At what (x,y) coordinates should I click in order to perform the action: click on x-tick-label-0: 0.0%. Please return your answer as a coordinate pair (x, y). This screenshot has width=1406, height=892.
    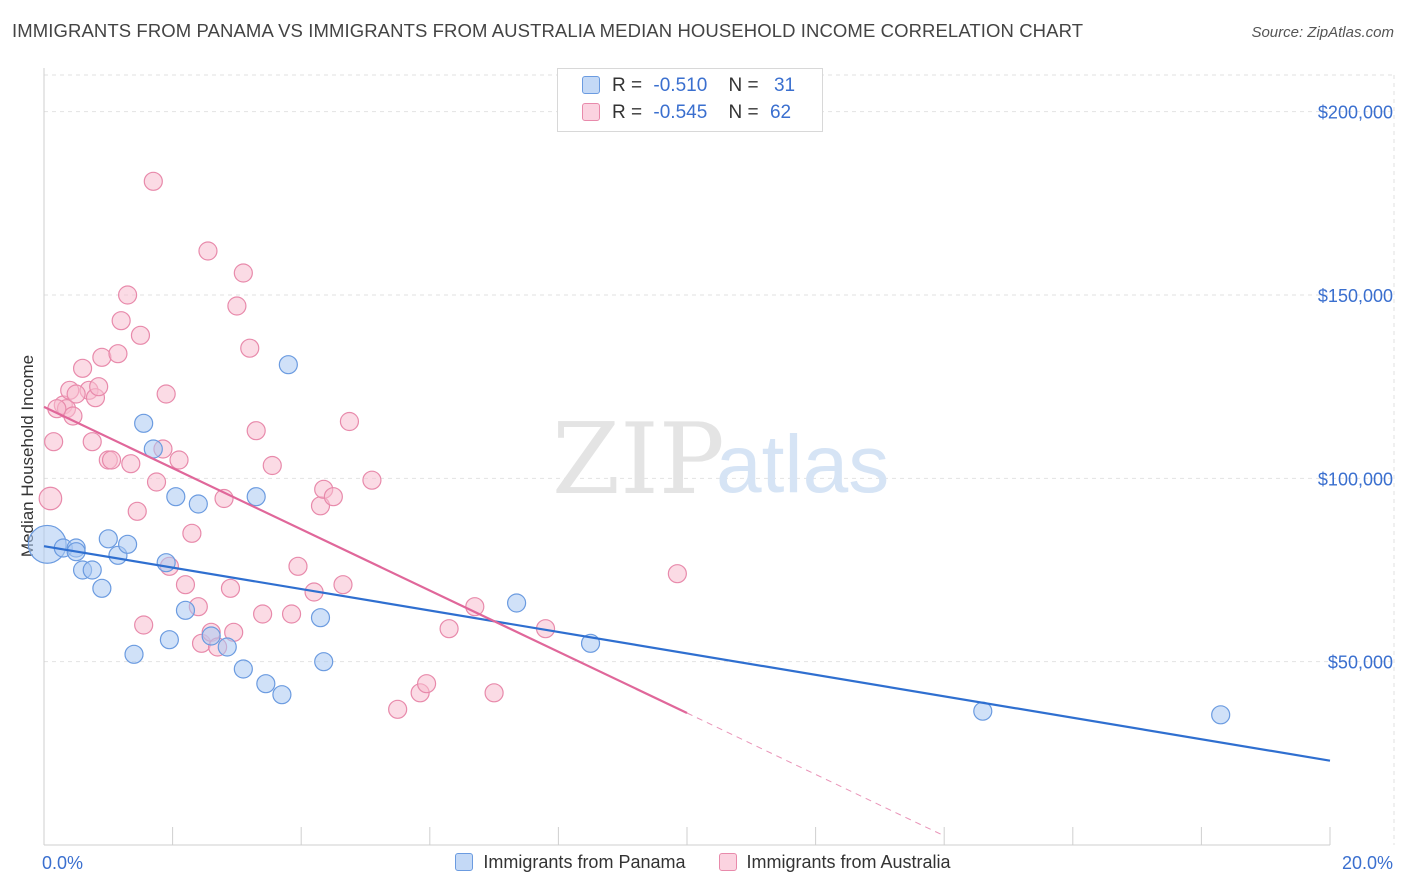
    Looking at the image, I should click on (62, 863).